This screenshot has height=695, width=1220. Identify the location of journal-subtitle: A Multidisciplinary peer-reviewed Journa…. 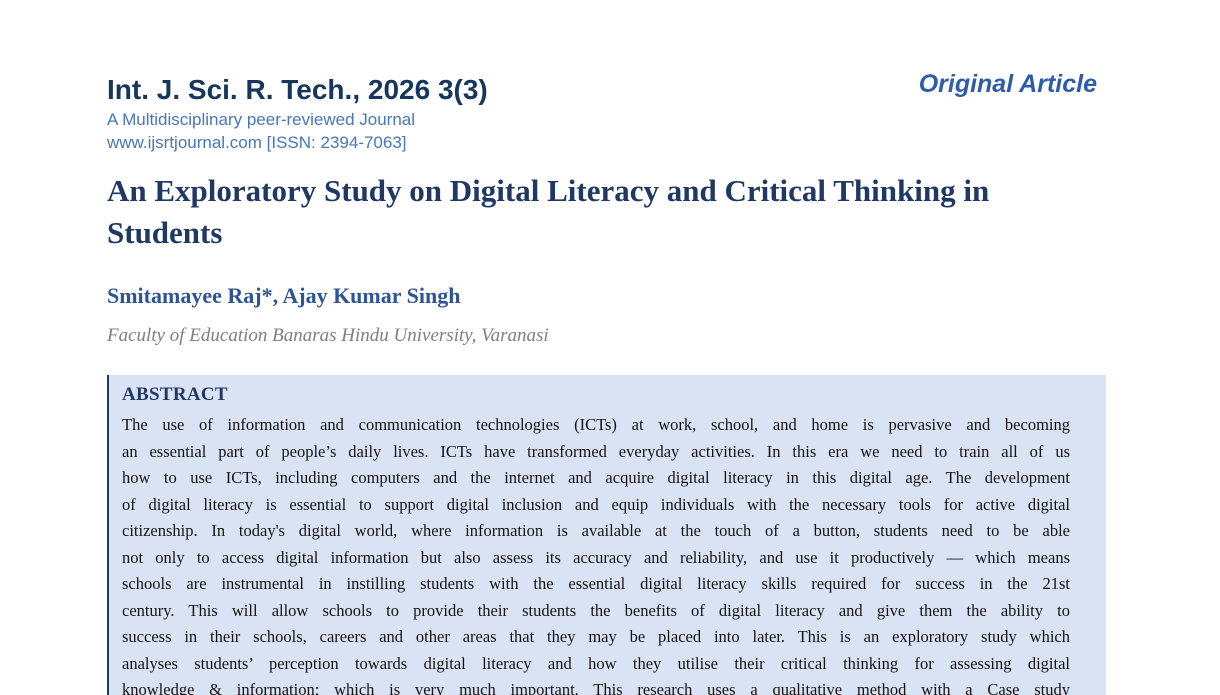
(261, 119).